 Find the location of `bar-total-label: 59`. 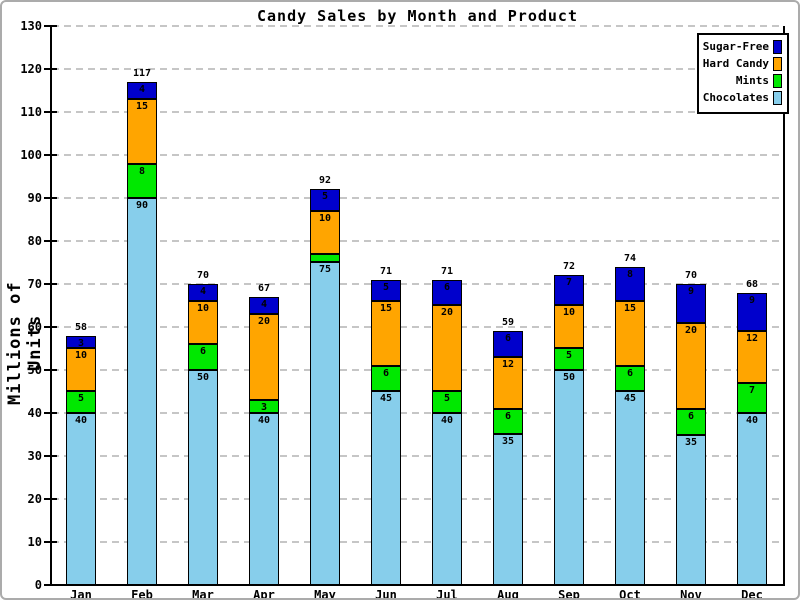

bar-total-label: 59 is located at coordinates (508, 323).